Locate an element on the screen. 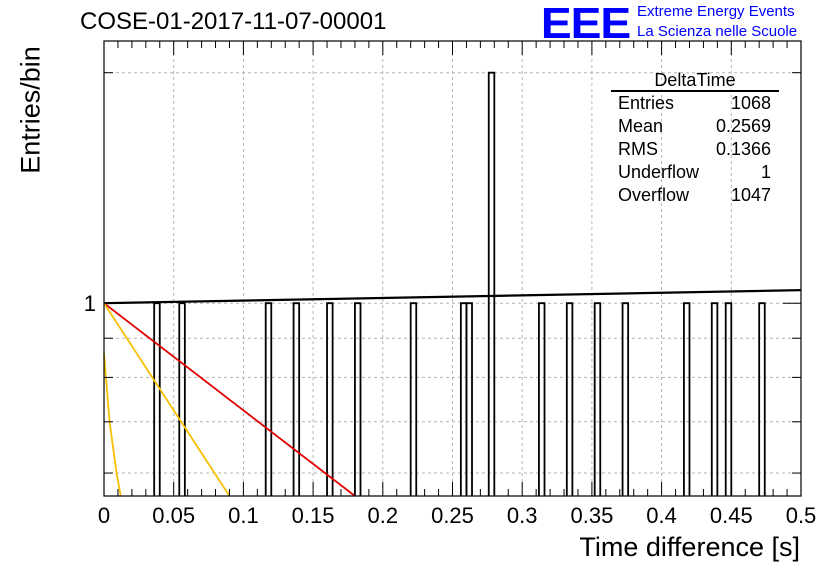 This screenshot has height=572, width=836. stats-label: RMS is located at coordinates (638, 149).